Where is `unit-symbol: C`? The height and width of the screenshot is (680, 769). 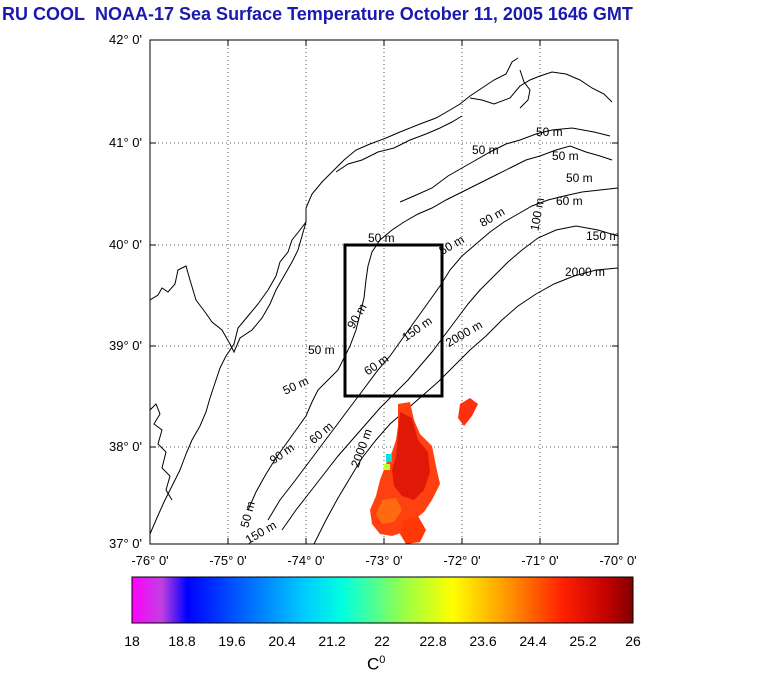
unit-symbol: C is located at coordinates (373, 664).